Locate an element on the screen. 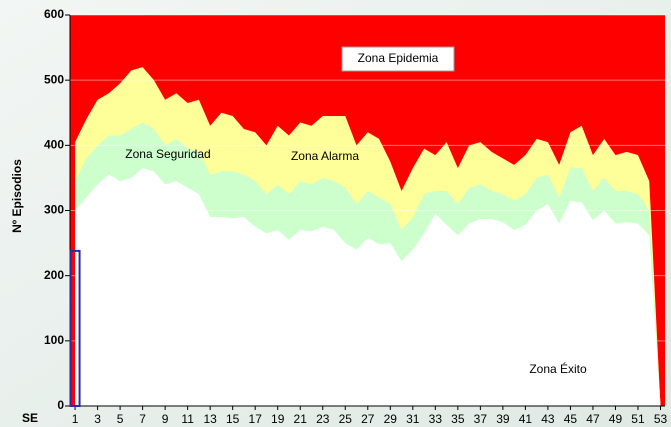 This screenshot has height=427, width=671. zone-label: Zona Éxito is located at coordinates (558, 368).